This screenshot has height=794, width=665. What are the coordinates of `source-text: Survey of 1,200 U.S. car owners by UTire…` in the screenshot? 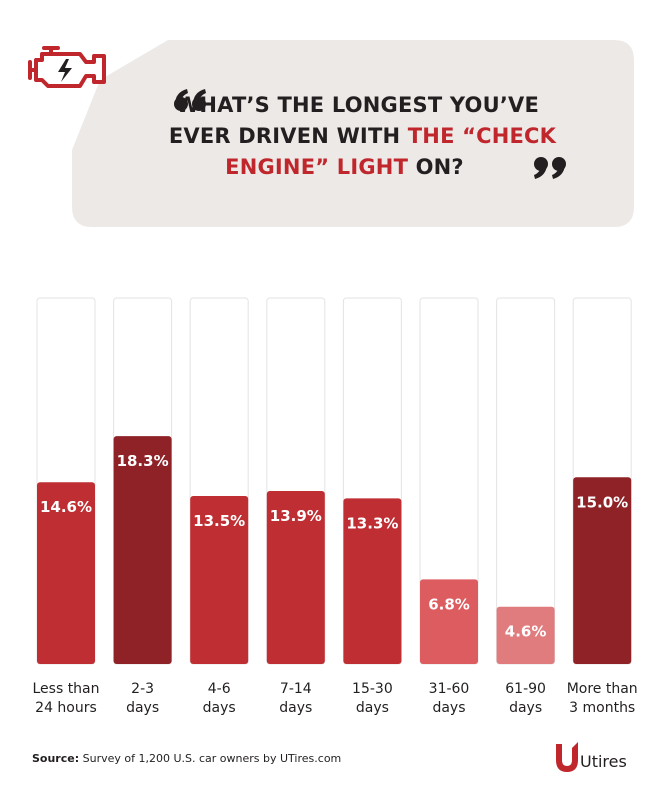 It's located at (210, 758).